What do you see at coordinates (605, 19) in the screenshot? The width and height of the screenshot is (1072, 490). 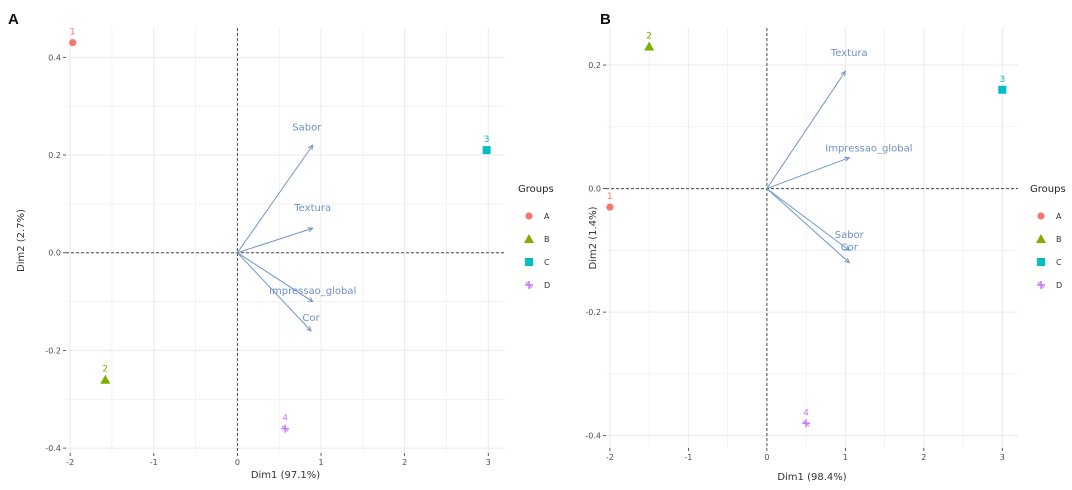 I see `panel-label-b: B` at bounding box center [605, 19].